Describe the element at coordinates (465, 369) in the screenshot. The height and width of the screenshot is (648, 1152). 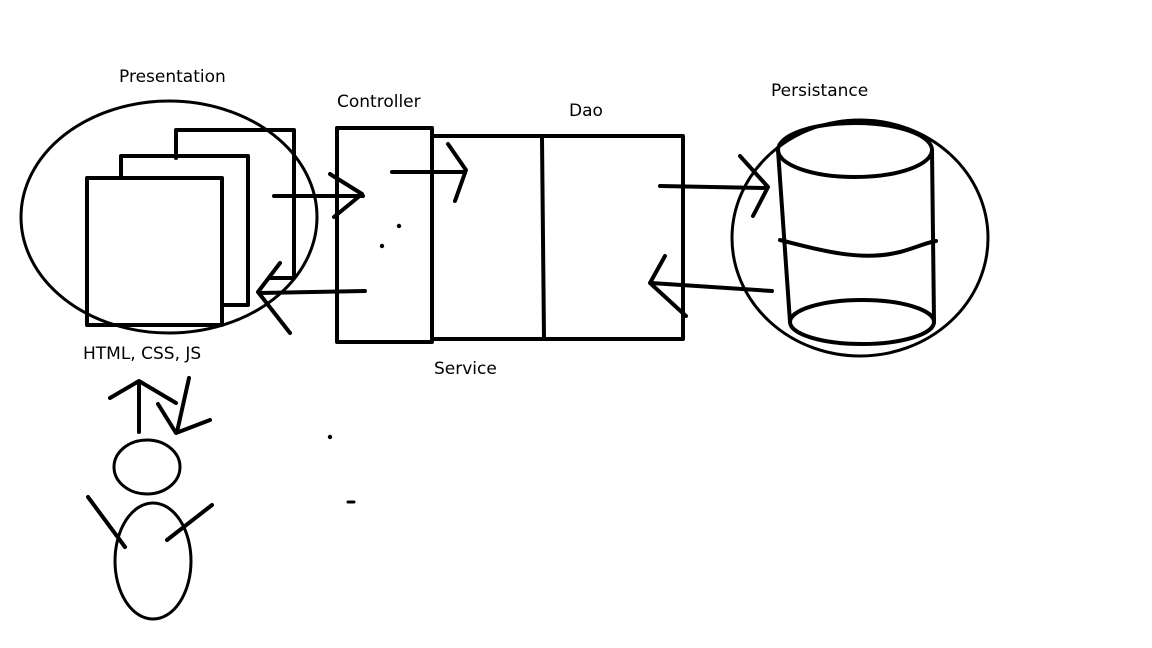
I see `service-label: Service` at that location.